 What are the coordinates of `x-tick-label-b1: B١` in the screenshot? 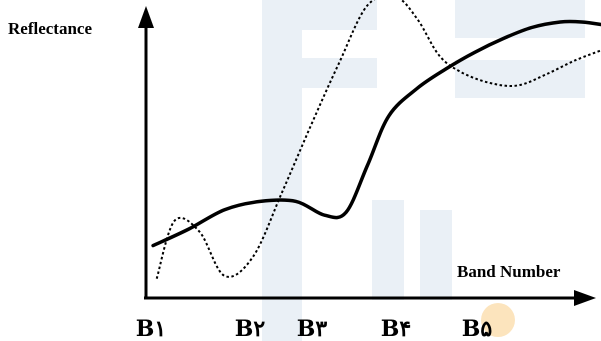 It's located at (151, 328).